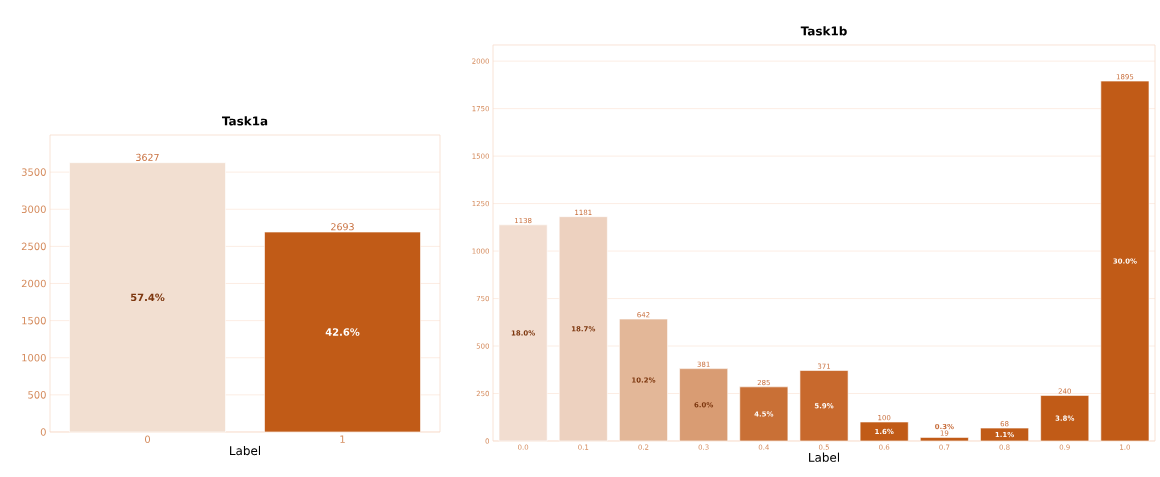  I want to click on x-tick-label: 1, so click(342, 439).